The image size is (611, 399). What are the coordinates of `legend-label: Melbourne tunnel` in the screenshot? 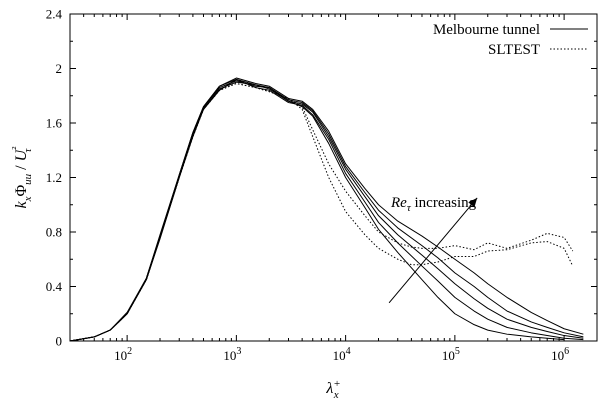 It's located at (486, 30).